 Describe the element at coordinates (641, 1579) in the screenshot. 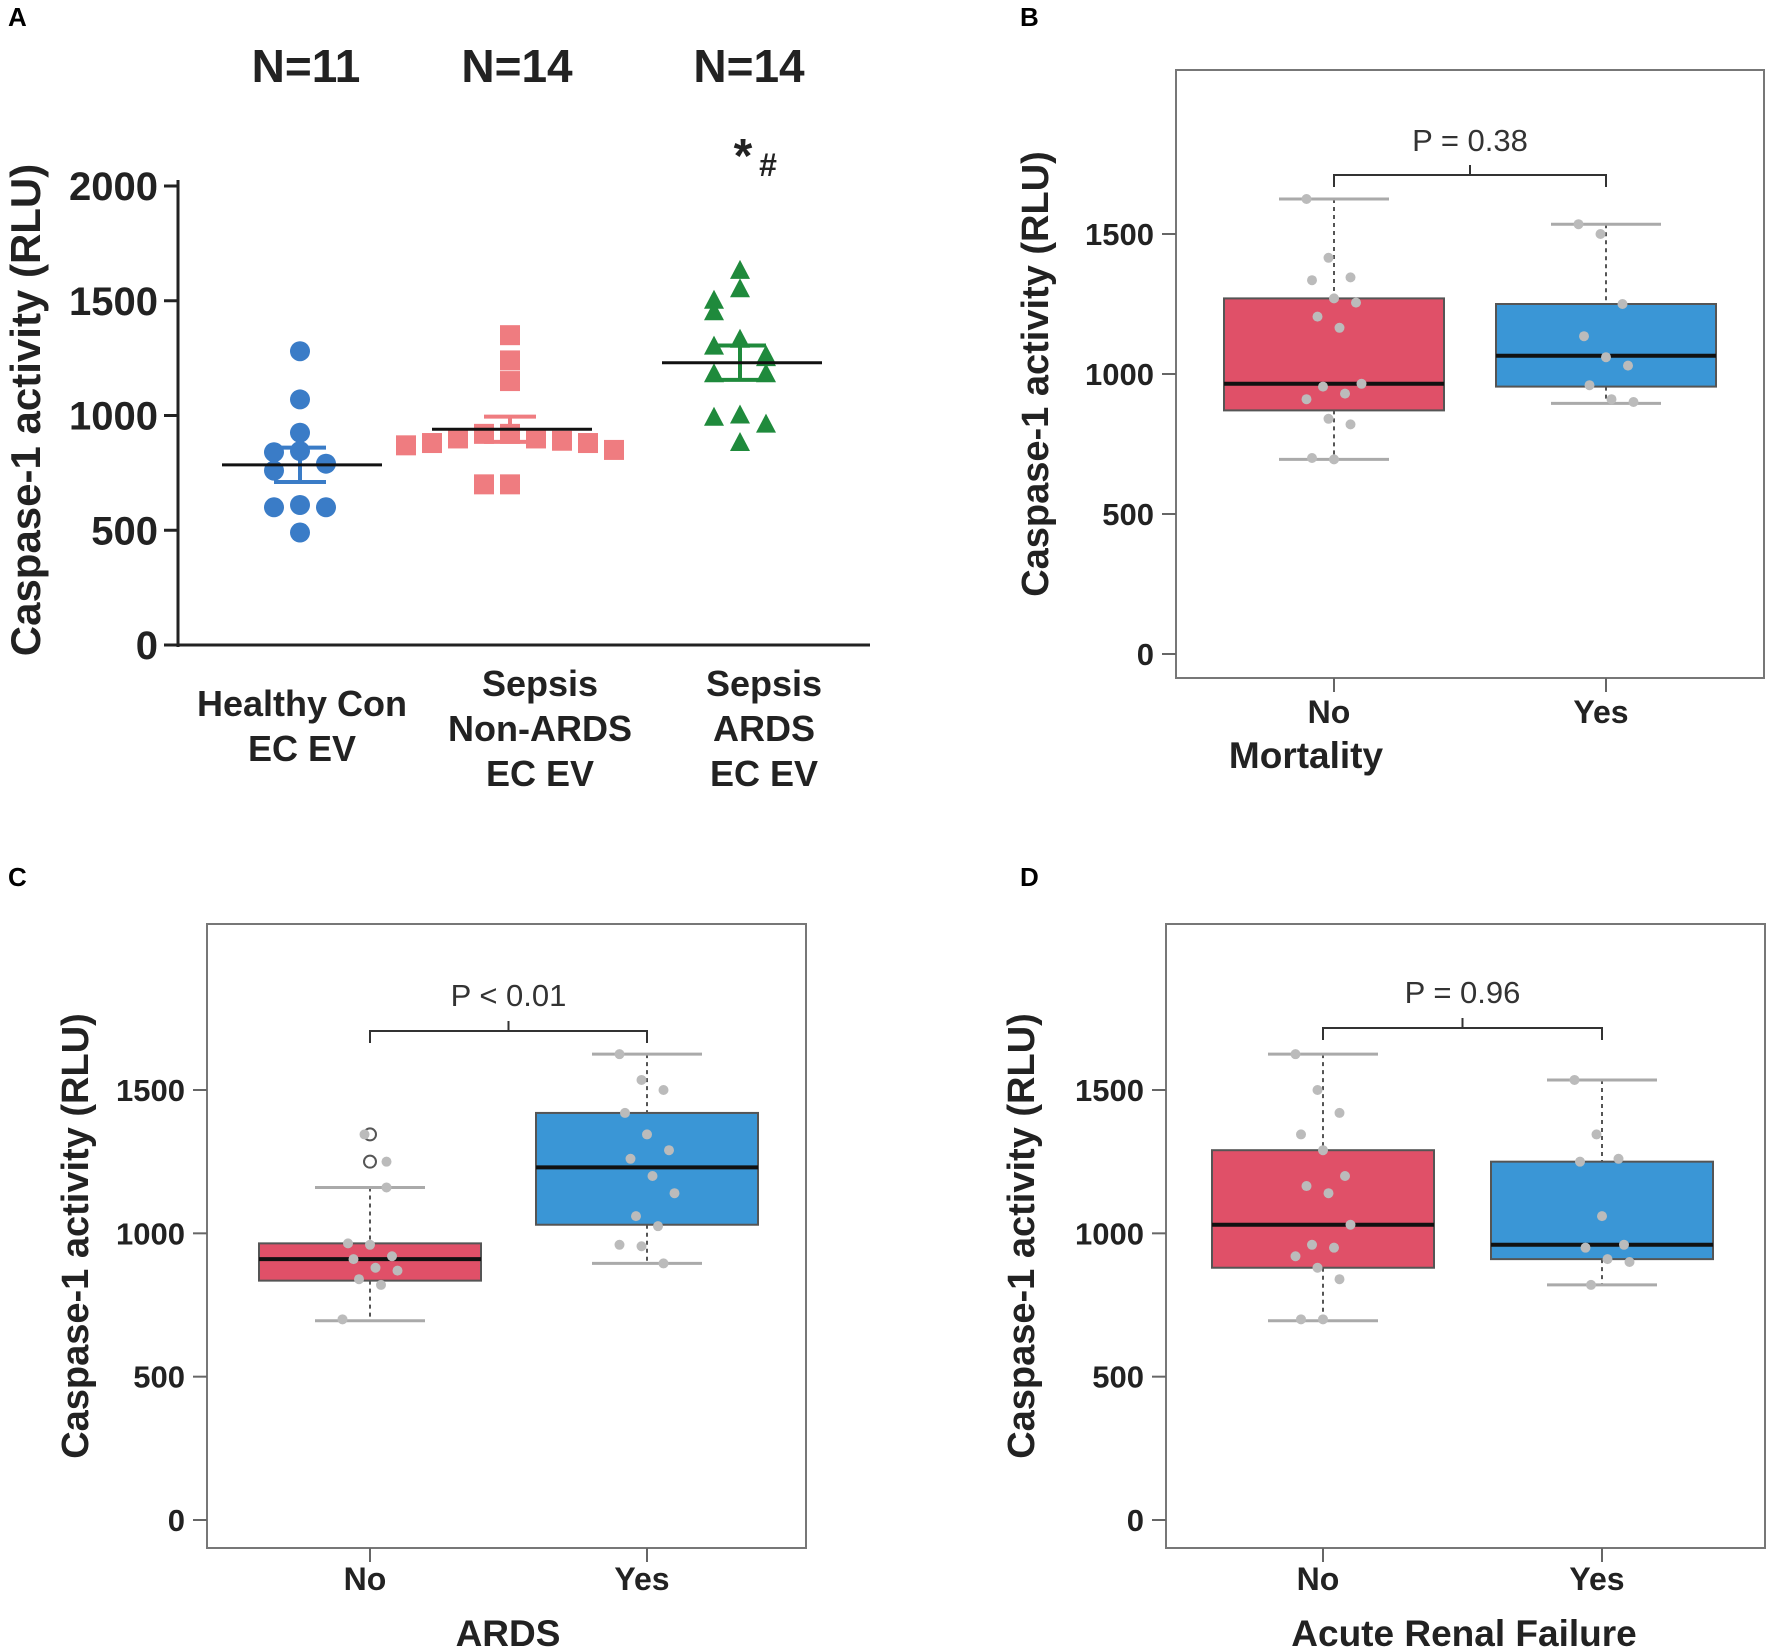

I see `panel-c-x-tick-label: Yes` at that location.